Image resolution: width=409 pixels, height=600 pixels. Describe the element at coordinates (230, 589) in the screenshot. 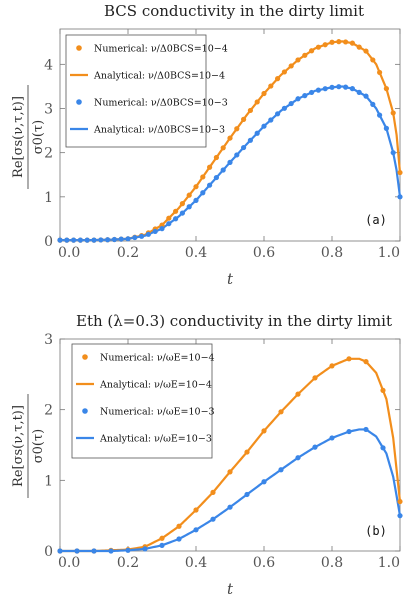

I see `x-axis-label-b: t` at that location.